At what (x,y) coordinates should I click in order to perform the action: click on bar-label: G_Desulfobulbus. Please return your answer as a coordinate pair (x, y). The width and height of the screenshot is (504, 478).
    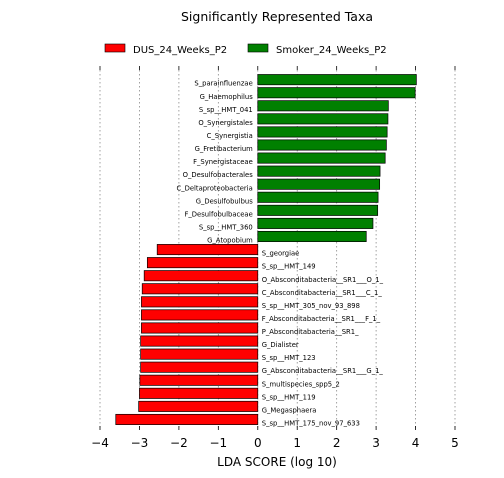
    Looking at the image, I should click on (225, 201).